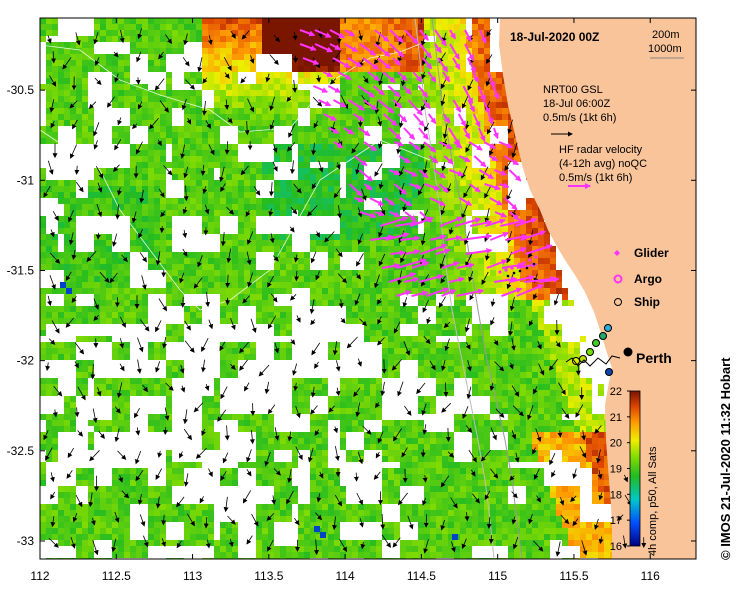 This screenshot has height=592, width=739. What do you see at coordinates (618, 302) in the screenshot?
I see `ship-legend-symbol` at bounding box center [618, 302].